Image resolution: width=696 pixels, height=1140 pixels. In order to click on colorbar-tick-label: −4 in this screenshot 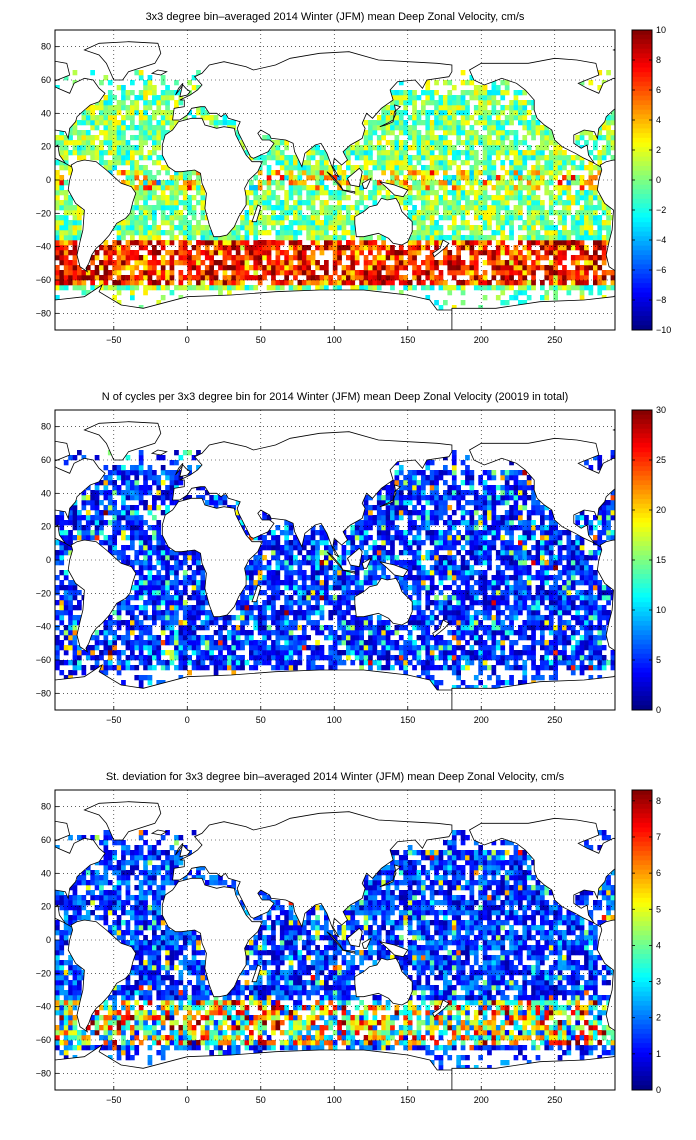, I will do `click(661, 240)`.